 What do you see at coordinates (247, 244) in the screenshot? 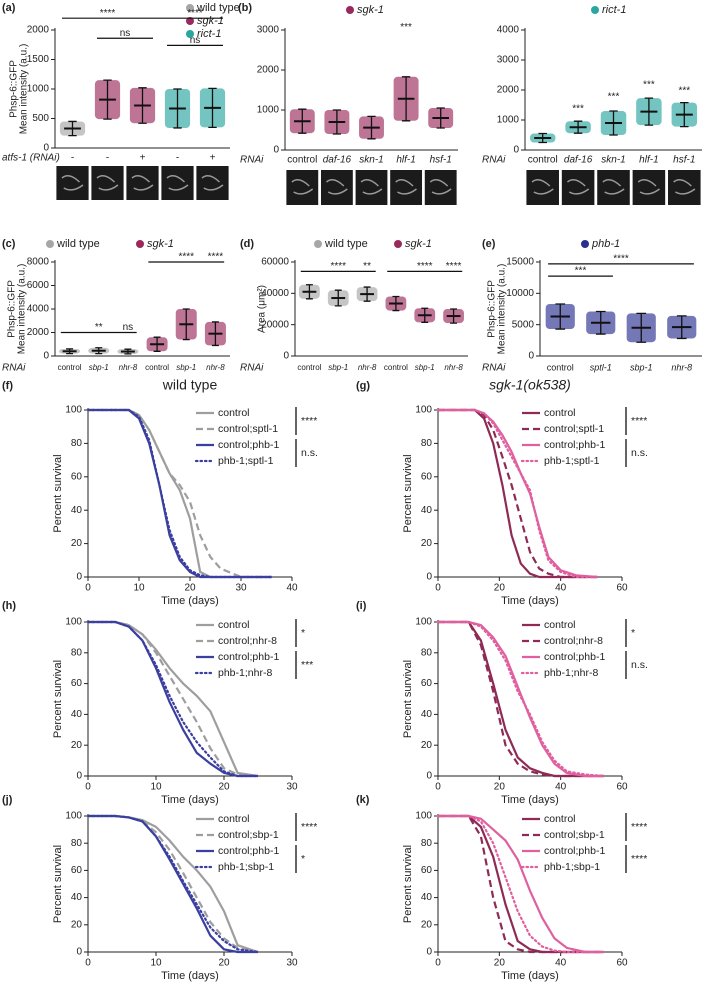
I see `panel-label: (d)` at bounding box center [247, 244].